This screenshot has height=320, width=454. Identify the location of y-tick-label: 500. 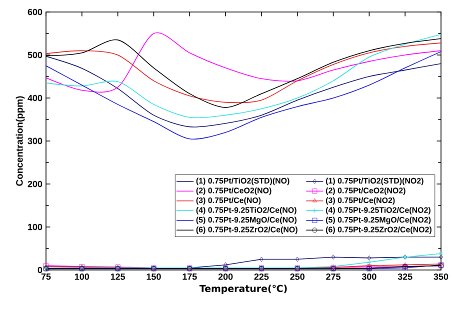
(35, 55).